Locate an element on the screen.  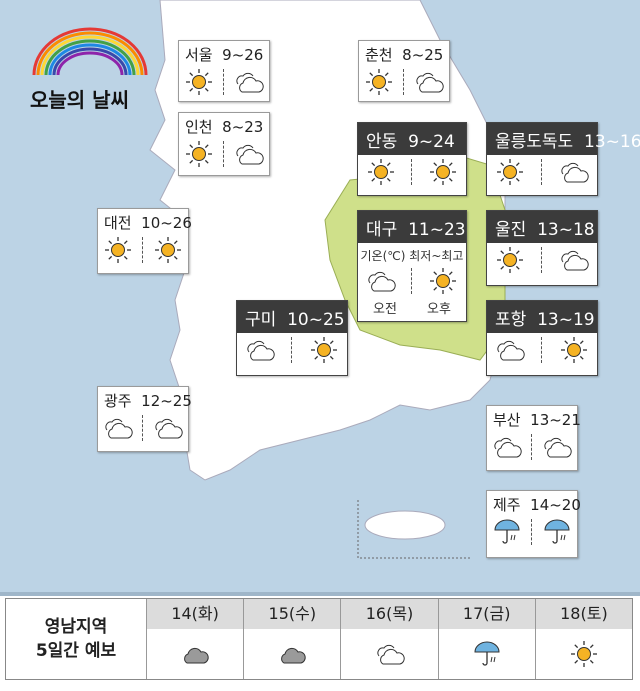
city-header: 부산 13~21 is located at coordinates (534, 418).